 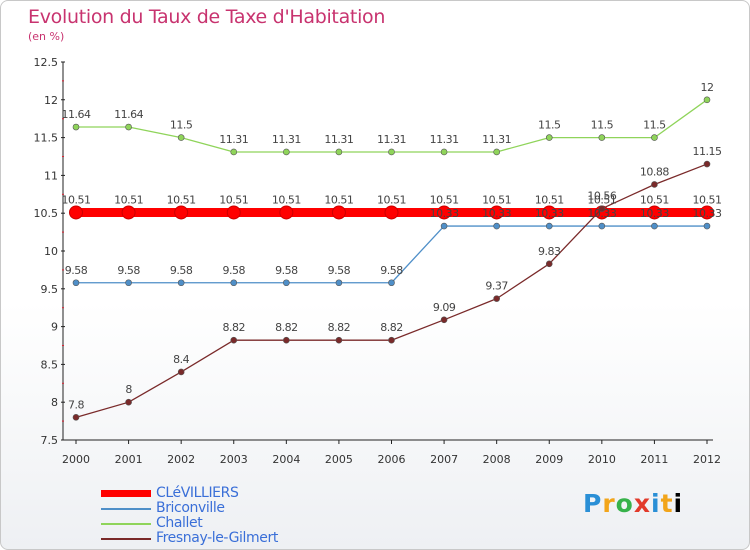 What do you see at coordinates (654, 459) in the screenshot?
I see `x-tick-label: 2011` at bounding box center [654, 459].